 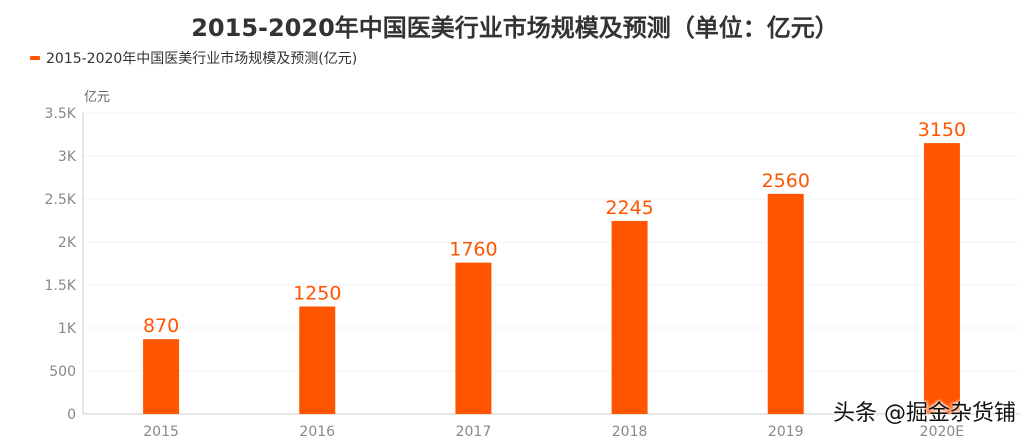 I want to click on data-label: 2245, so click(x=629, y=208).